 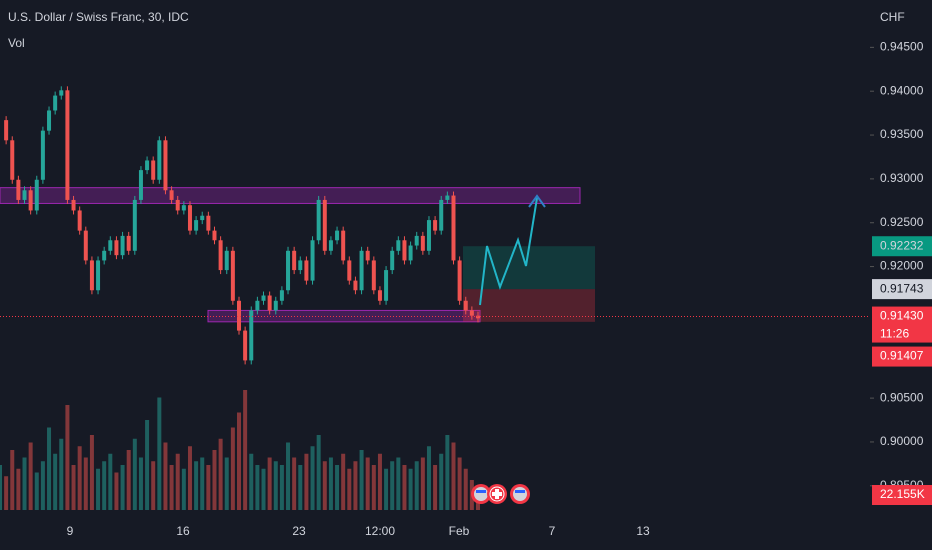 I want to click on price-tick-label: 0.90500, so click(x=902, y=397).